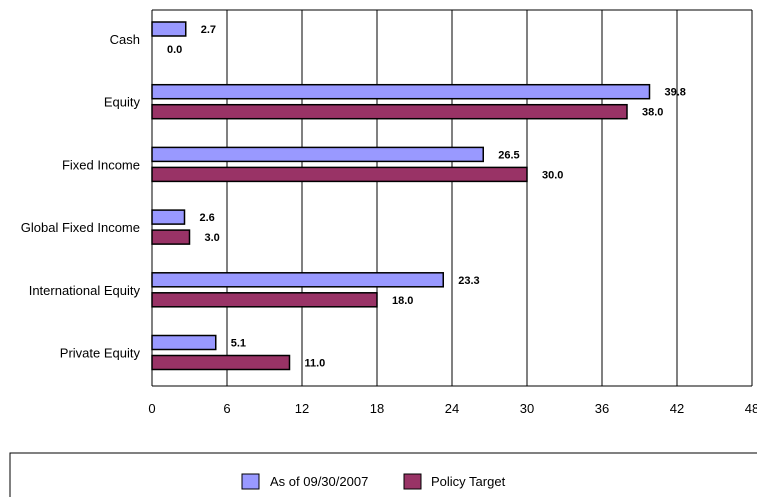 The height and width of the screenshot is (497, 757). Describe the element at coordinates (238, 344) in the screenshot. I see `data-label-private-equity-as-of-09-30-2007: 5.1` at that location.